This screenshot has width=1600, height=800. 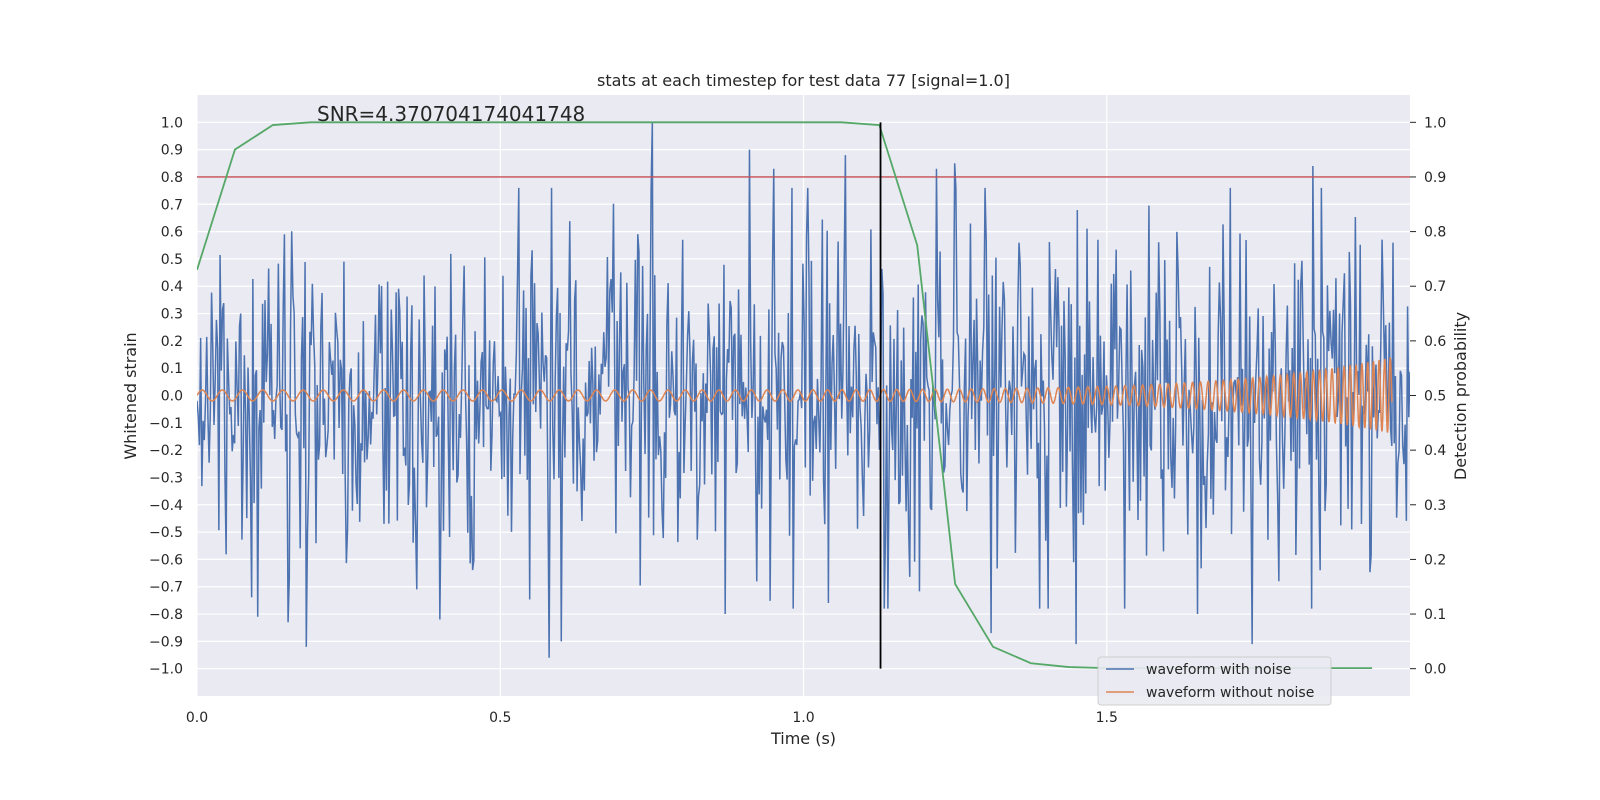 I want to click on legend-entry-waveform-with-noise: waveform with noise, so click(x=1218, y=670).